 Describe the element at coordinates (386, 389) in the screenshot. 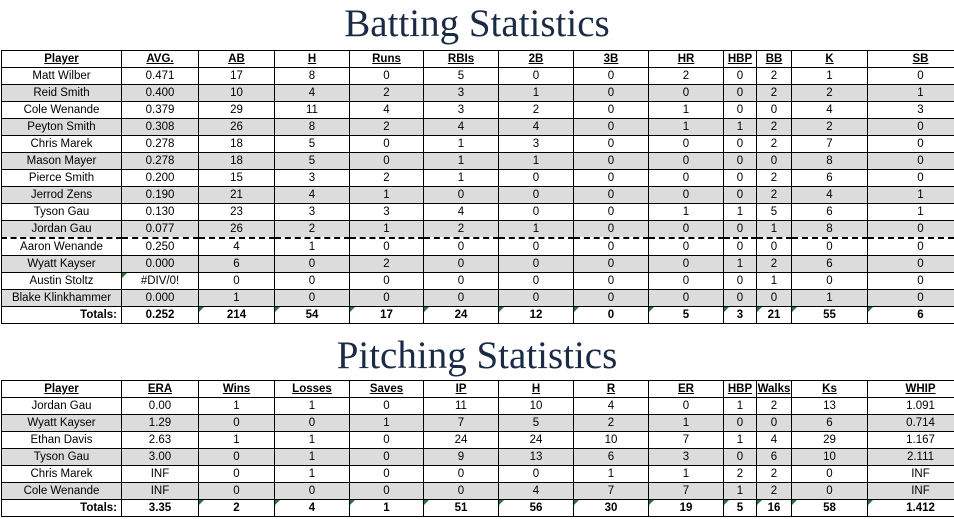

I see `column-header: Saves` at that location.